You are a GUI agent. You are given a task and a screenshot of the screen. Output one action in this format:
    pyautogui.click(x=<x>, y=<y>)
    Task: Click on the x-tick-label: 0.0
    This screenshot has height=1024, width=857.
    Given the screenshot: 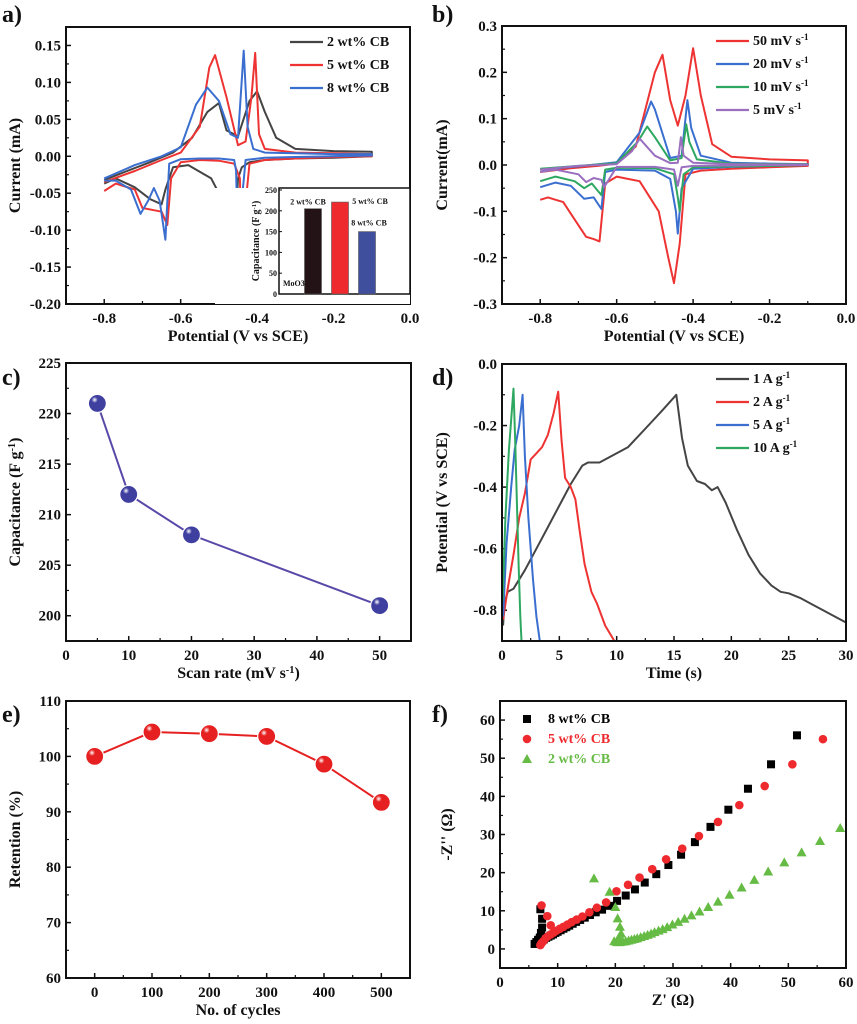 What is the action you would take?
    pyautogui.click(x=846, y=319)
    